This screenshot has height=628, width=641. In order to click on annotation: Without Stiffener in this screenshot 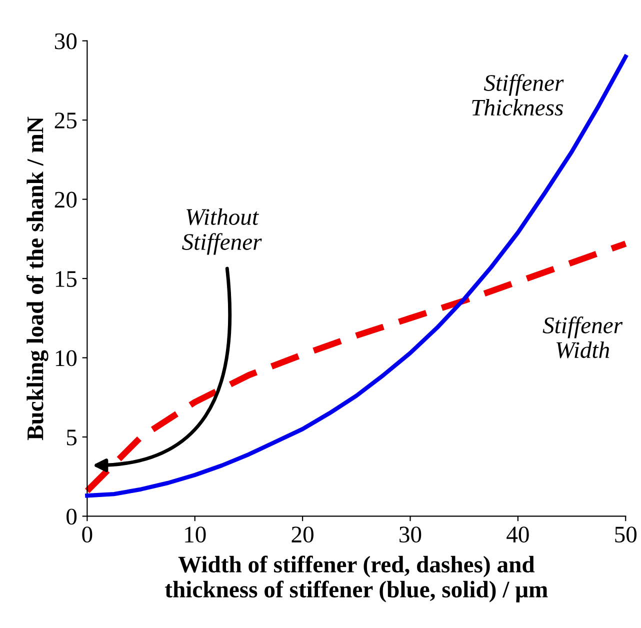, I will do `click(222, 231)`.